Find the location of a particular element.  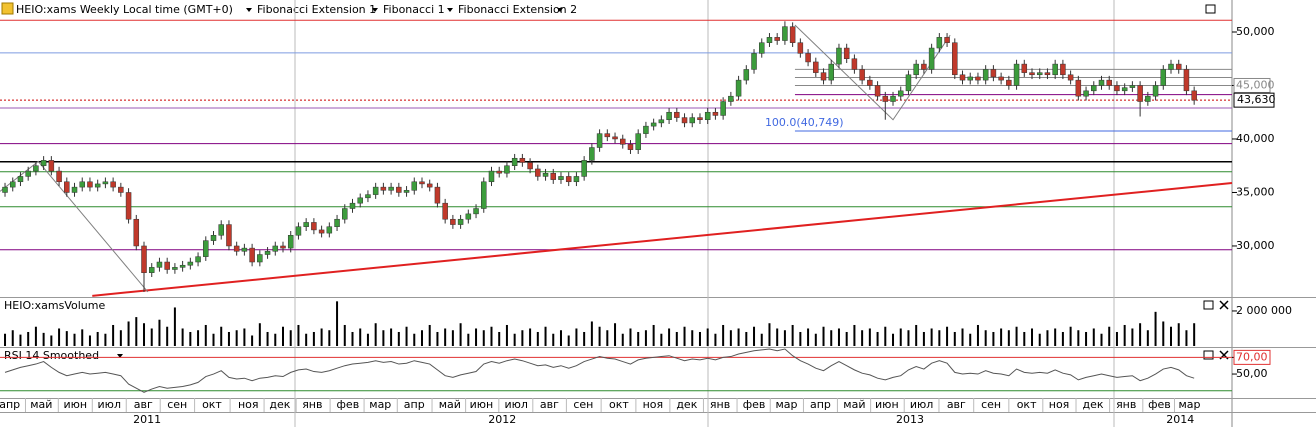

indicator-name: Fibonacci Extension 2 is located at coordinates (517, 9).